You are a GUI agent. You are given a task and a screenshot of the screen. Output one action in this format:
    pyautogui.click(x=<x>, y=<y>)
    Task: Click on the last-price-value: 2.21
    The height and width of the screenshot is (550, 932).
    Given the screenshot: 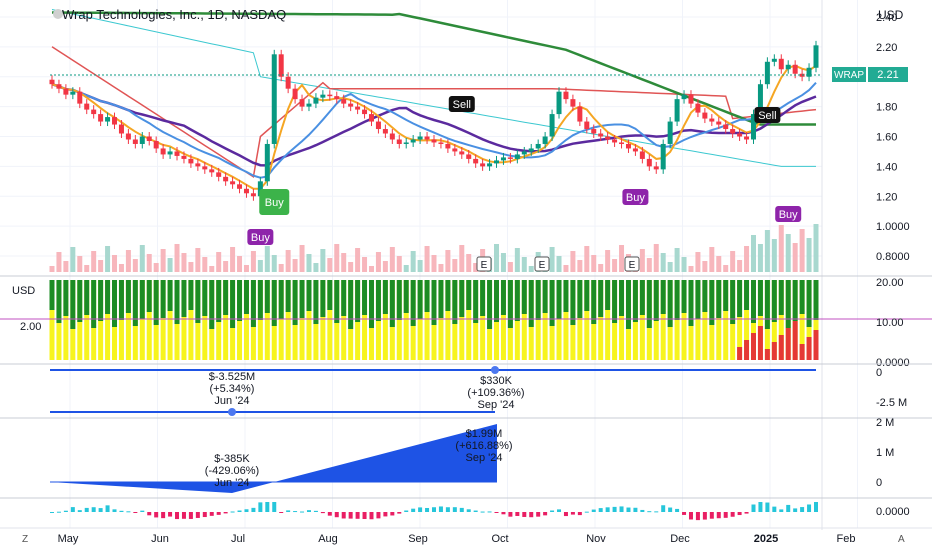 What is the action you would take?
    pyautogui.click(x=887, y=75)
    